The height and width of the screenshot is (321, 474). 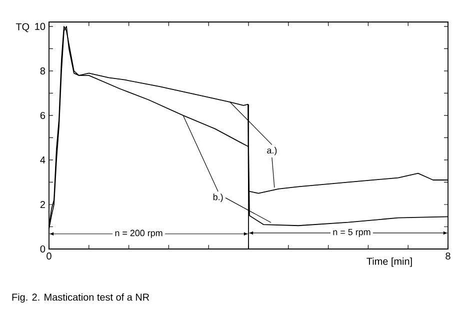 I want to click on y-tick-label: 2, so click(x=42, y=204).